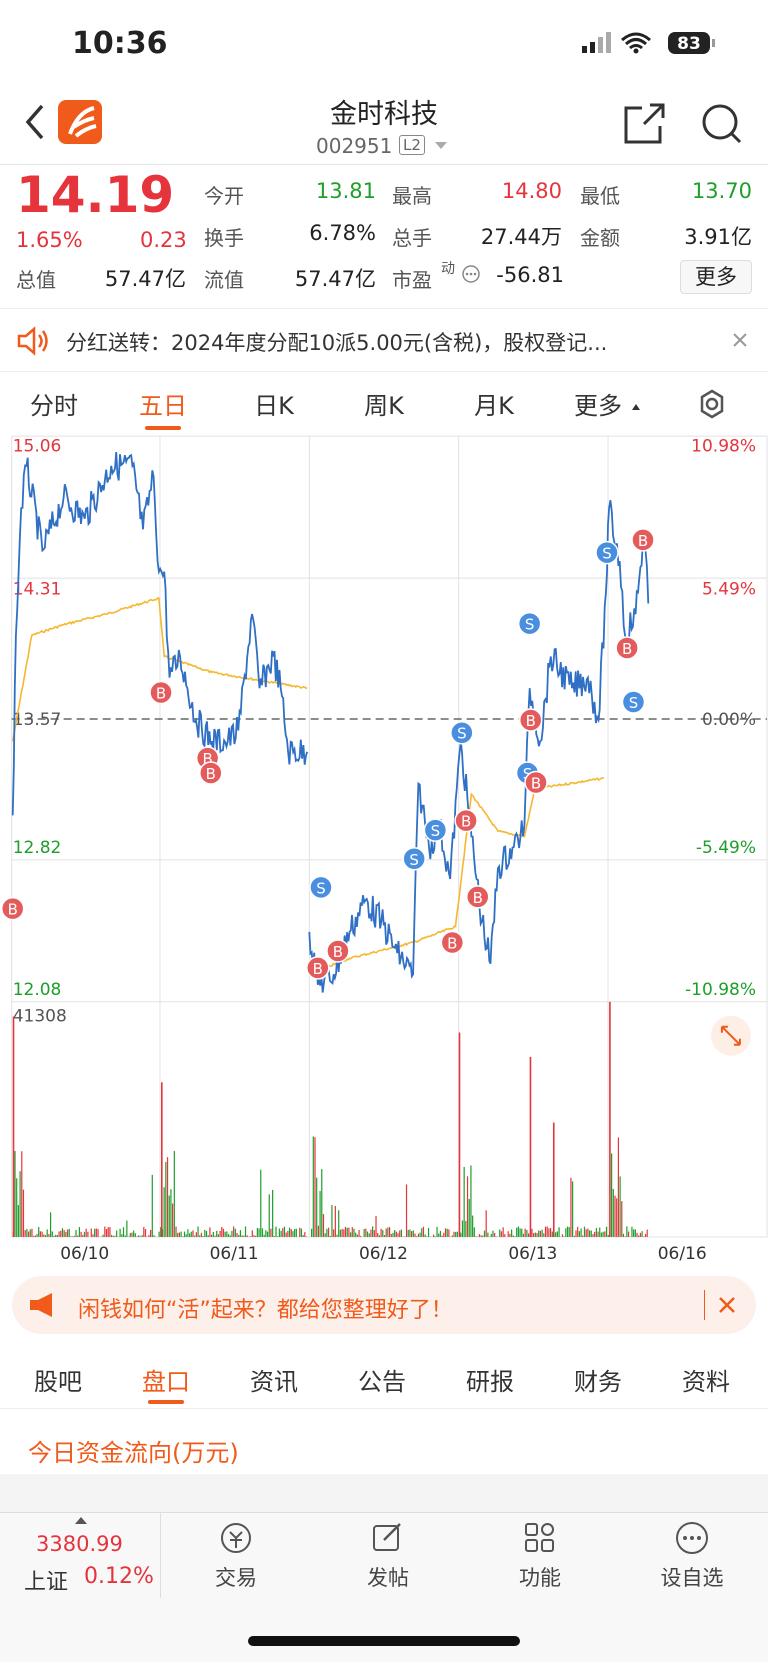  What do you see at coordinates (58, 1382) in the screenshot?
I see `sub-tab: 股吧` at bounding box center [58, 1382].